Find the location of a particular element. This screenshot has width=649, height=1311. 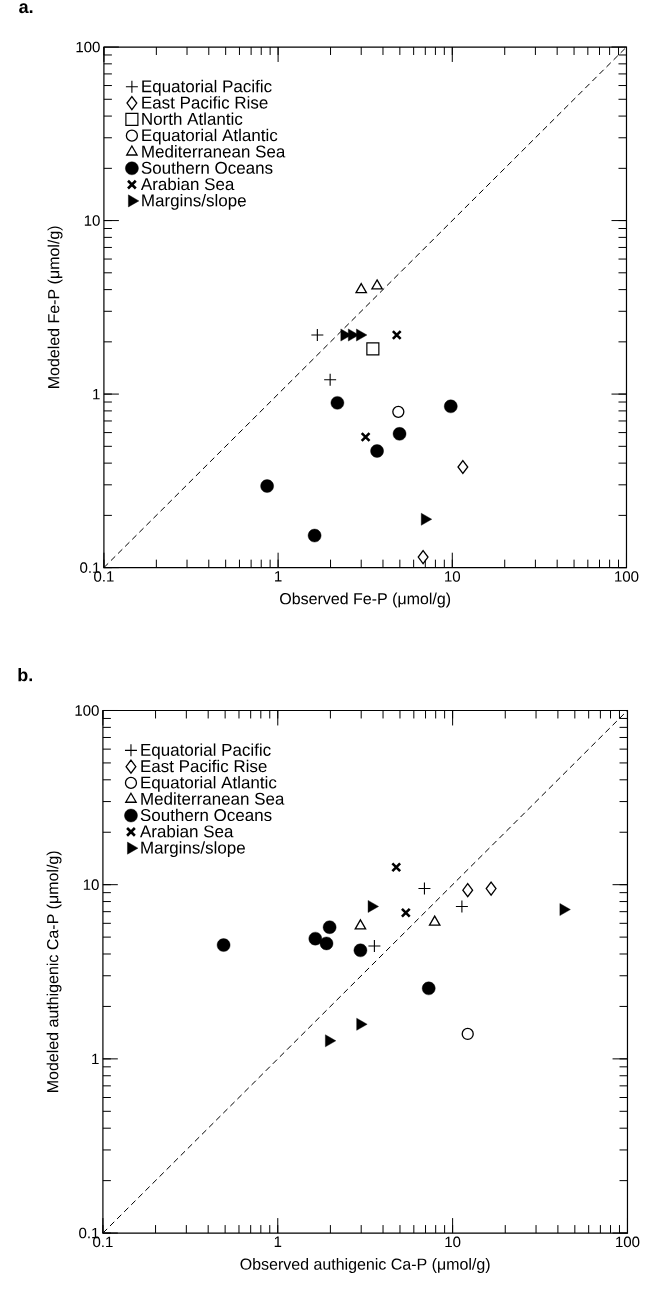

chart-title: a. is located at coordinates (25, 8).